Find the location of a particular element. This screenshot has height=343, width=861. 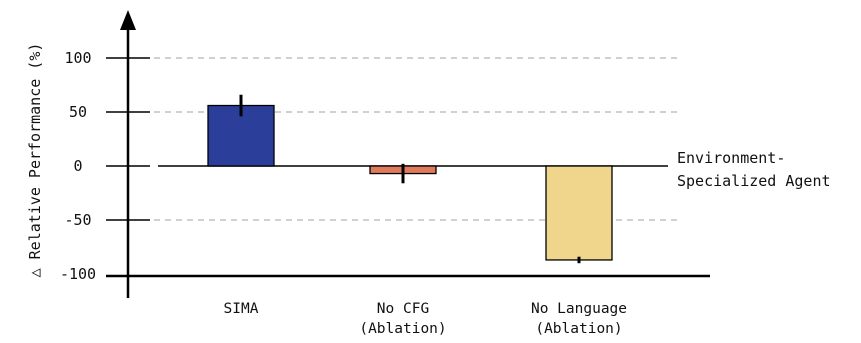

y-tick-label-0: 100 is located at coordinates (77, 58).